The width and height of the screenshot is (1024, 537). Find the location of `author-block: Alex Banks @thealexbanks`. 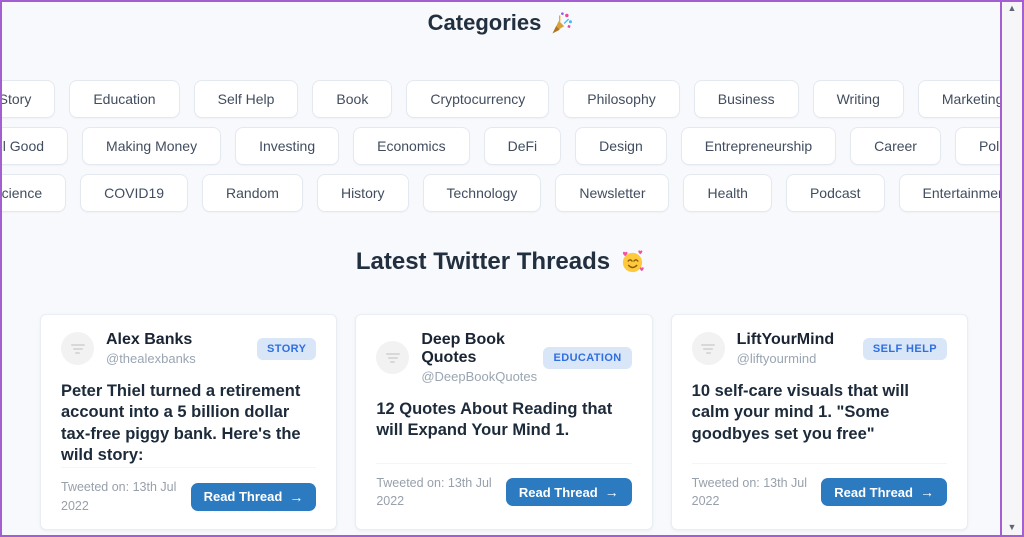

author-block: Alex Banks @thealexbanks is located at coordinates (151, 348).